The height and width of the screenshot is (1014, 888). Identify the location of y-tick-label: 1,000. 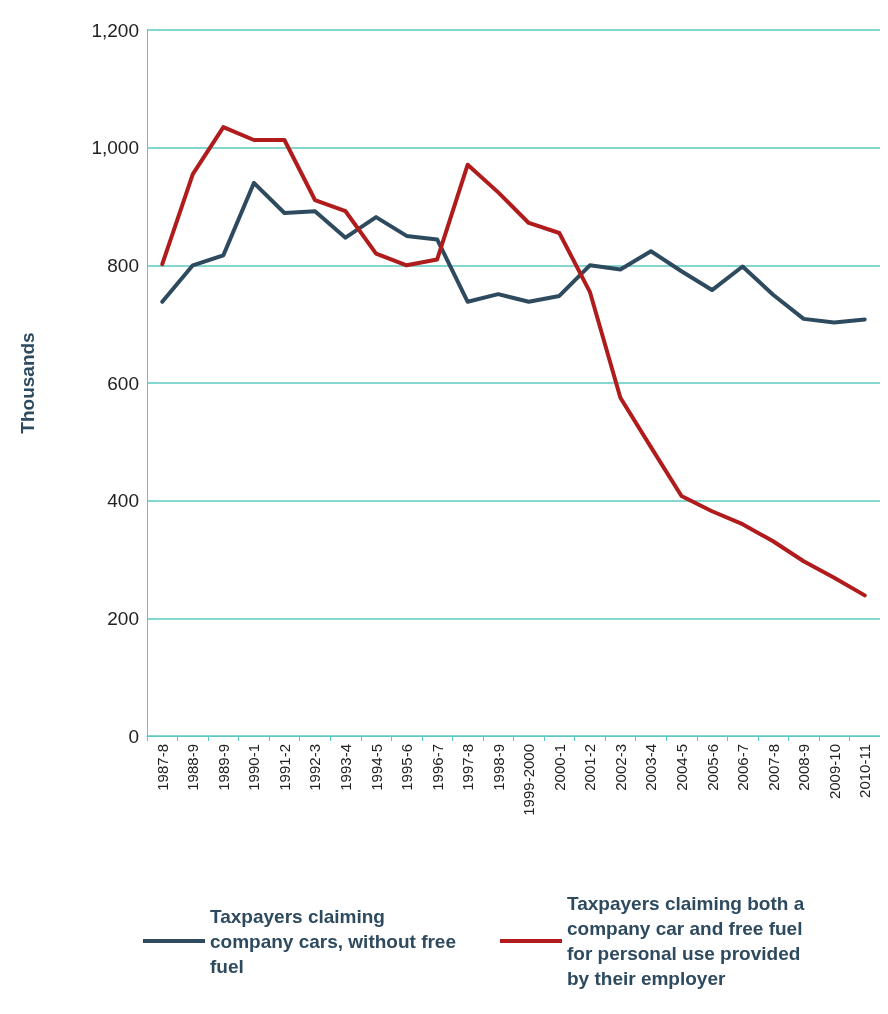
(115, 148).